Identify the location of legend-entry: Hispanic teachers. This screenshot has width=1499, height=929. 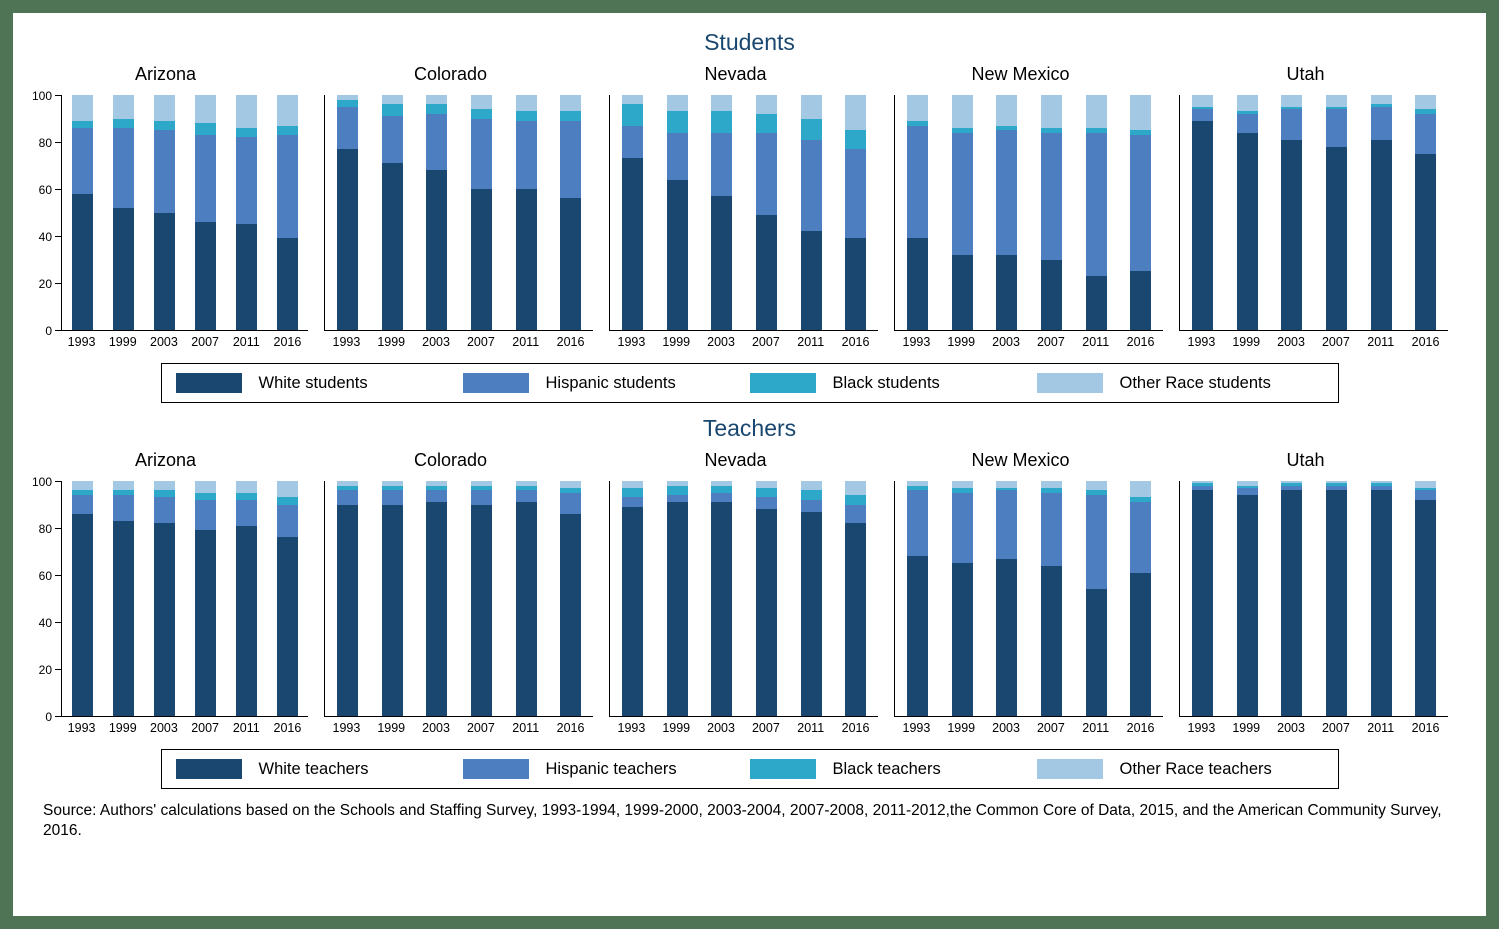
(606, 769).